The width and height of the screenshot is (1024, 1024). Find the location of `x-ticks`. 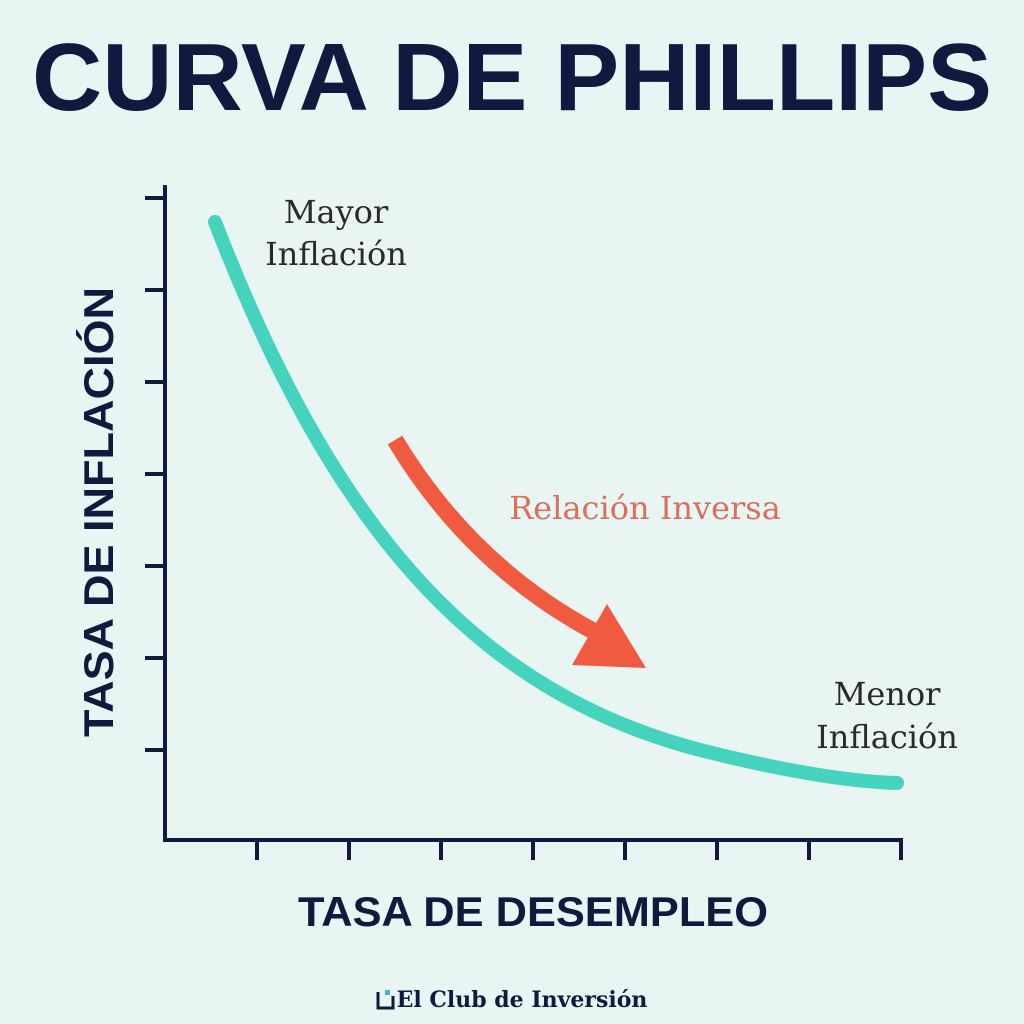

x-ticks is located at coordinates (579, 850).